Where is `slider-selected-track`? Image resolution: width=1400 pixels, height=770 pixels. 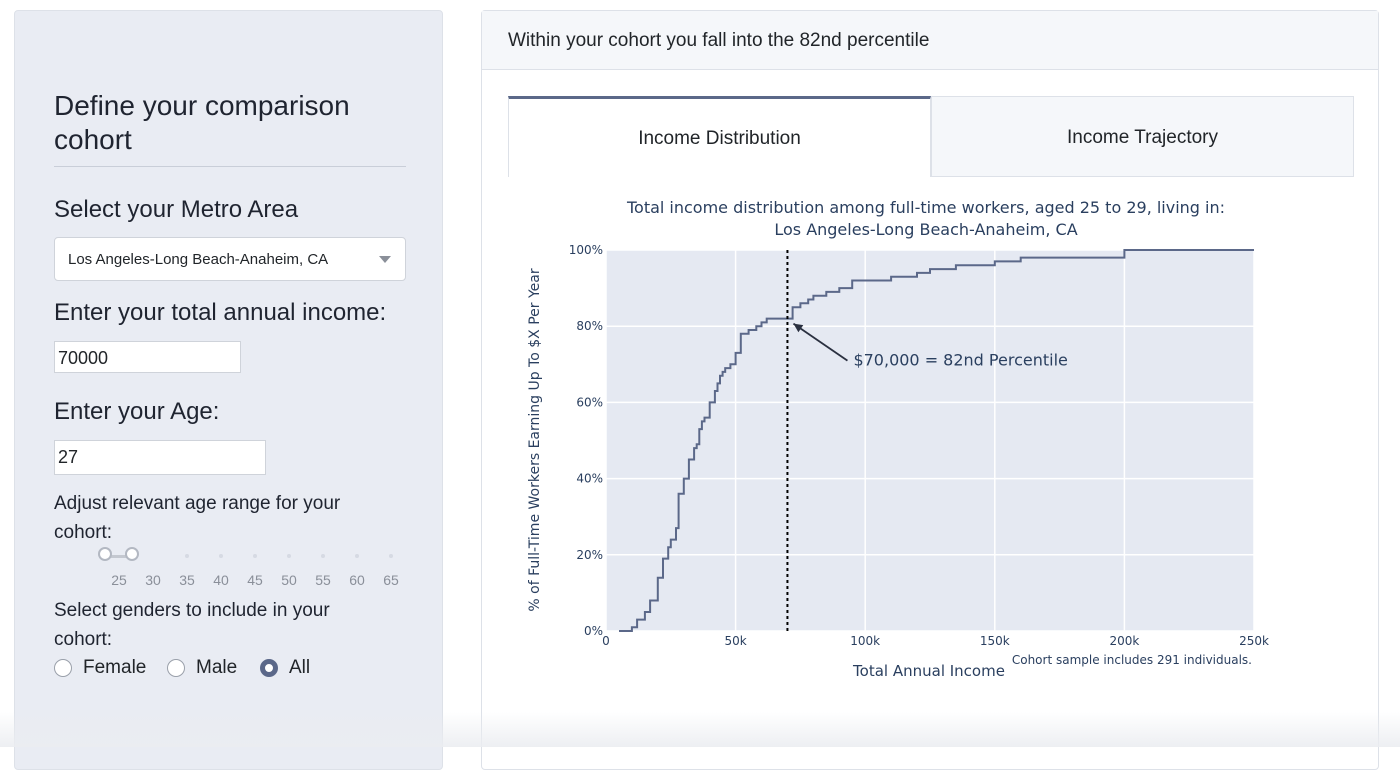
slider-selected-track is located at coordinates (119, 556).